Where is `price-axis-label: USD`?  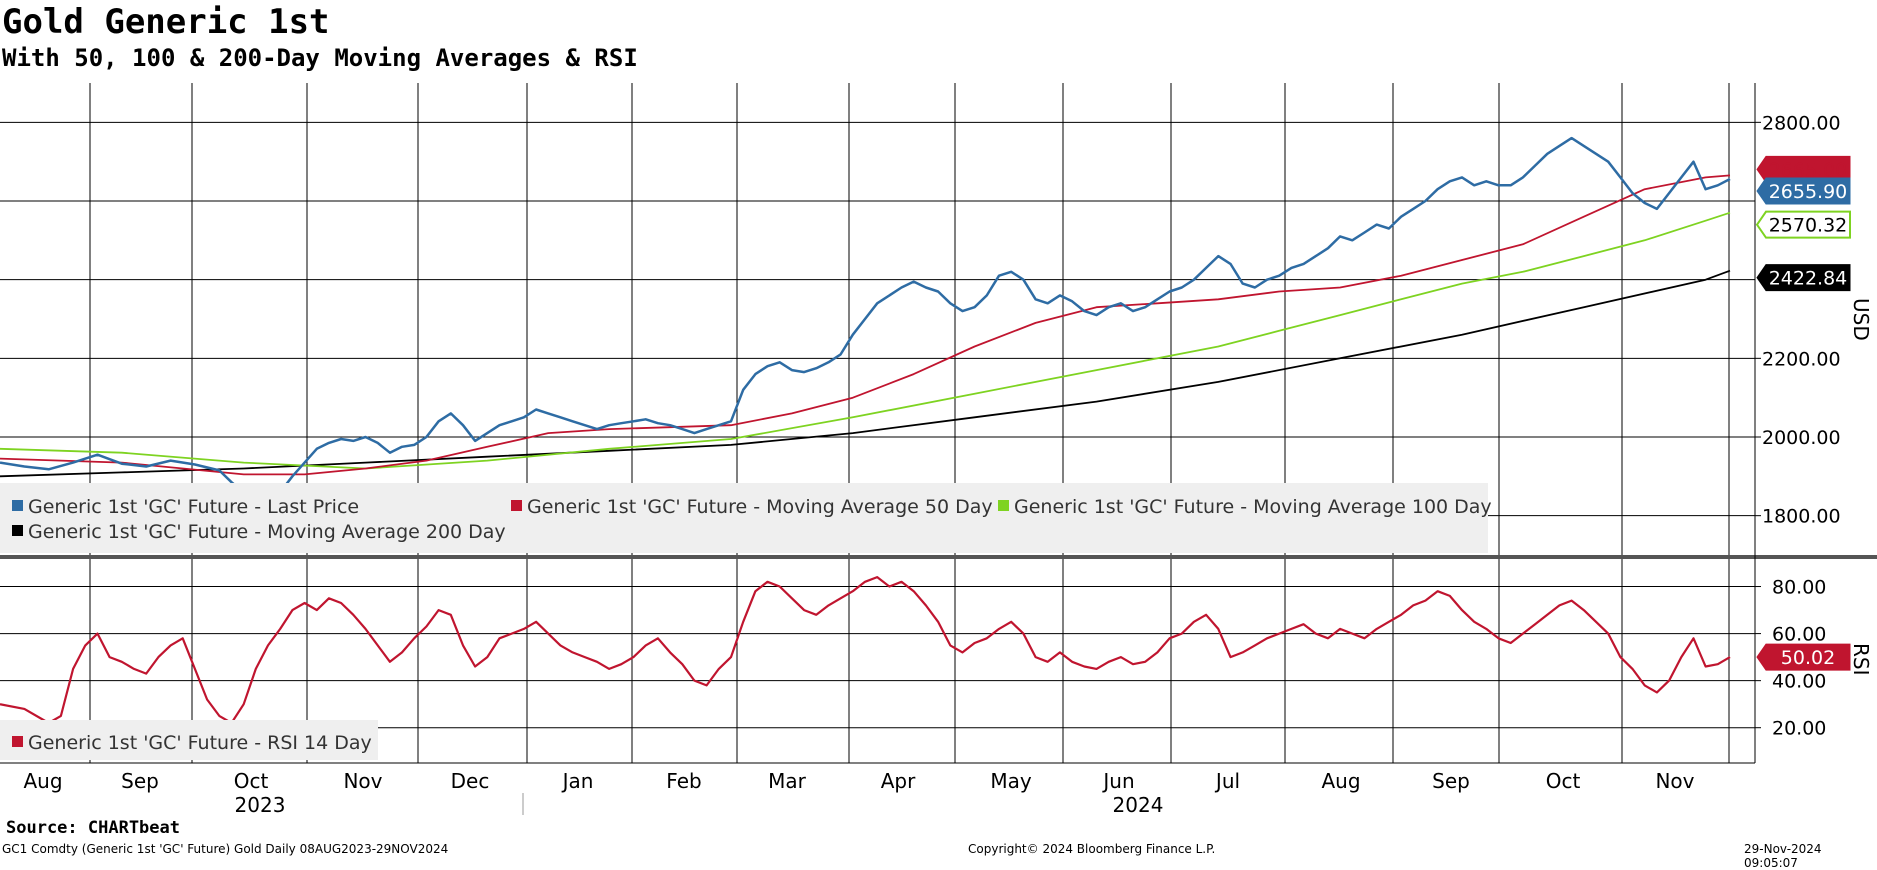
price-axis-label: USD is located at coordinates (1861, 319).